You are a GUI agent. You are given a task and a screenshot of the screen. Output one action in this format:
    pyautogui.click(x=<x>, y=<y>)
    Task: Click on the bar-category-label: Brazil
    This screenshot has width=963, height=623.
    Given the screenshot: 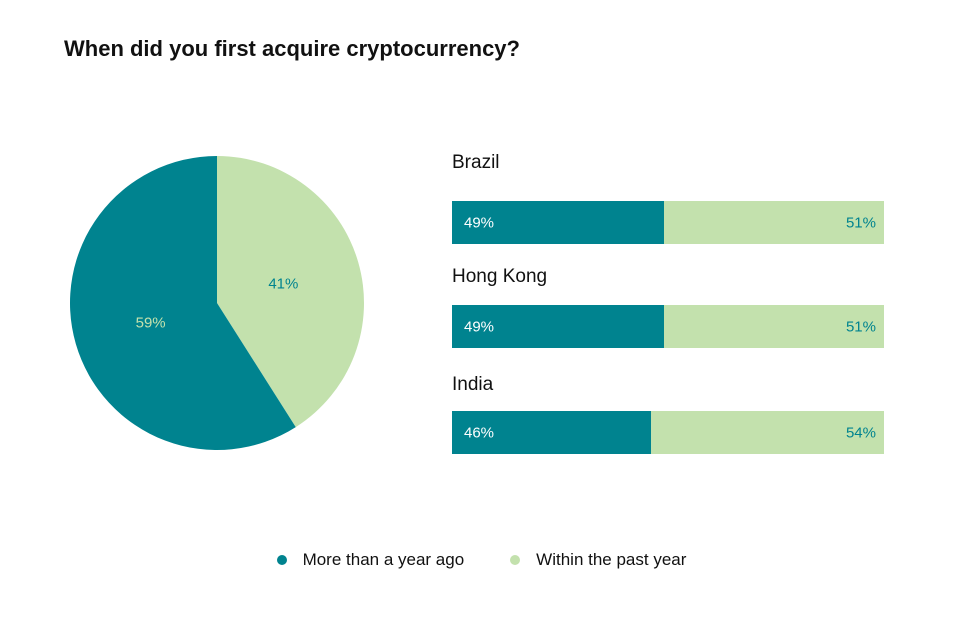 What is the action you would take?
    pyautogui.click(x=476, y=162)
    